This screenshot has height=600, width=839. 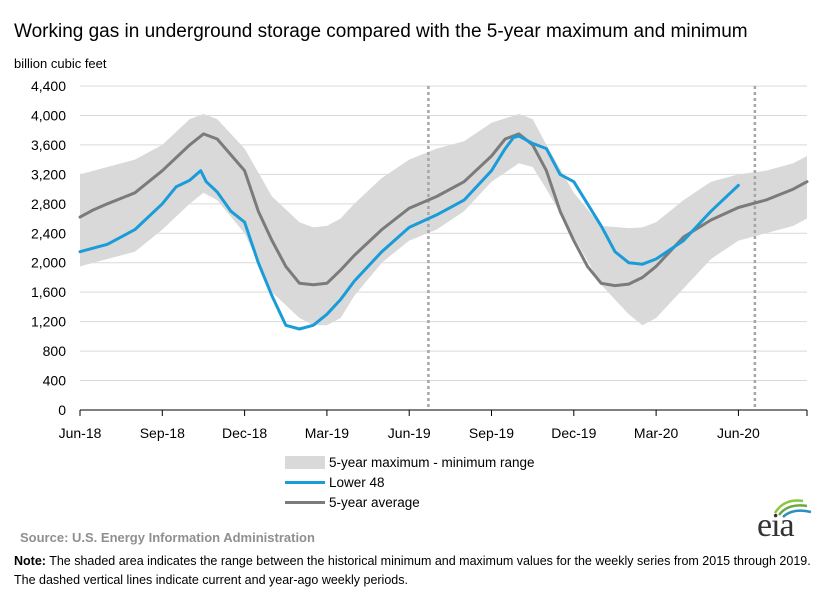 What do you see at coordinates (656, 433) in the screenshot?
I see `x-tick-label: Mar-20` at bounding box center [656, 433].